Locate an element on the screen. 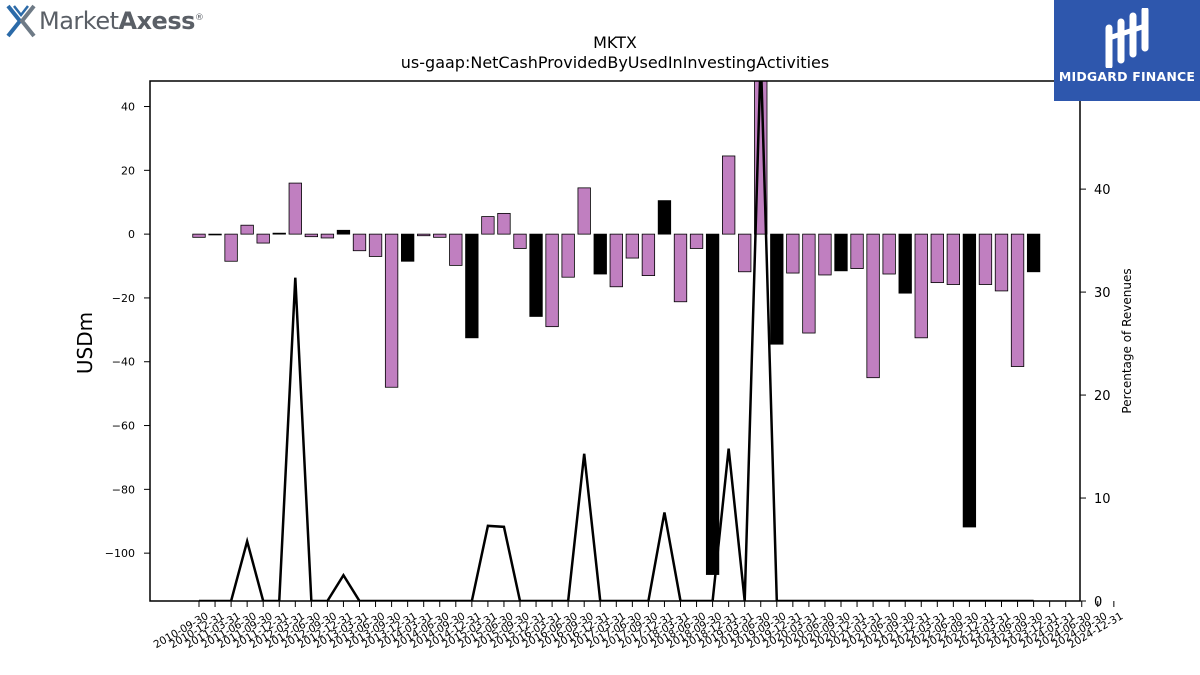  y-axis-right: 01020304050 is located at coordinates (1095, 345).